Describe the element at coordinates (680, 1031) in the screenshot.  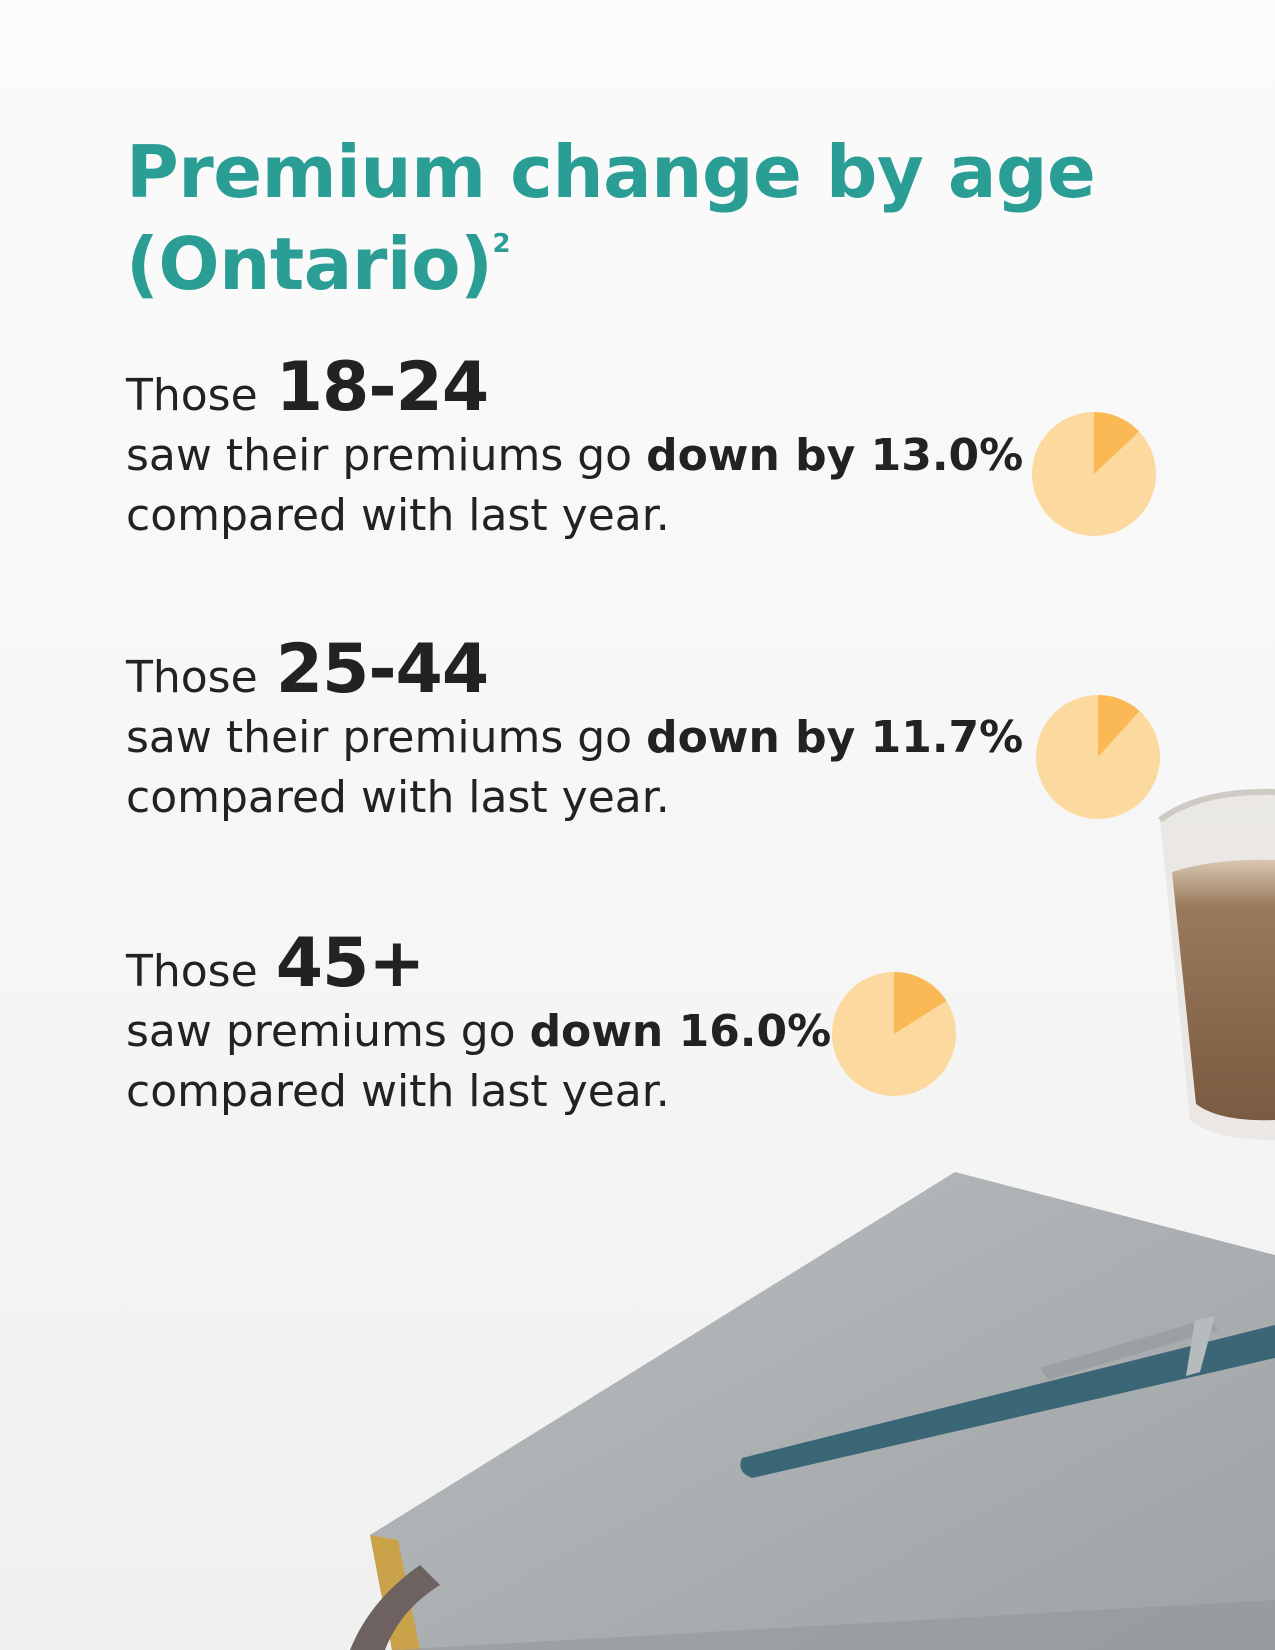
I see `stat-change: down 16.0%` at that location.